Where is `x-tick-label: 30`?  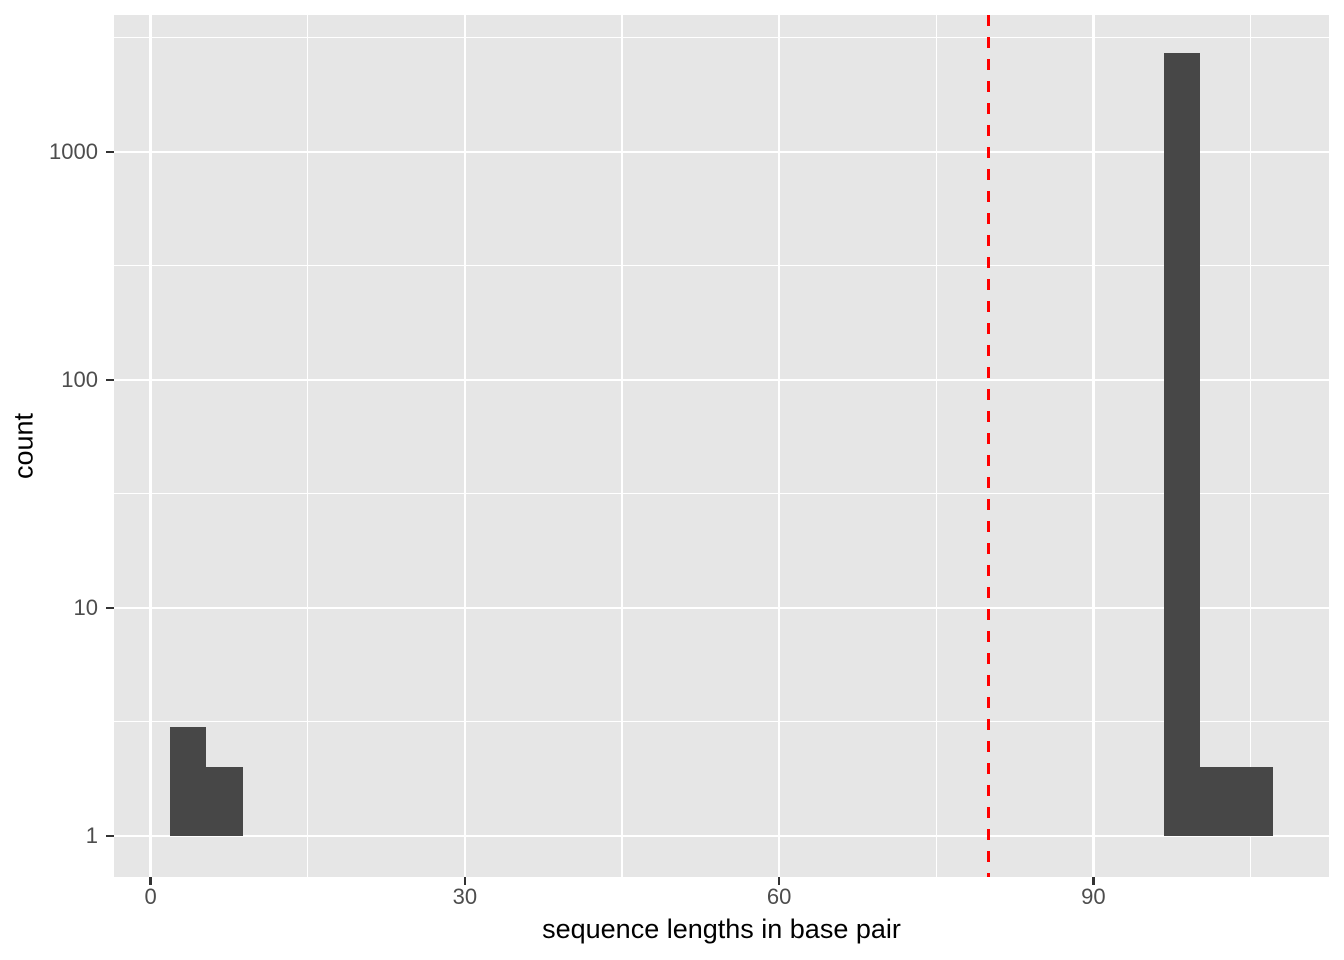
x-tick-label: 30 is located at coordinates (465, 896).